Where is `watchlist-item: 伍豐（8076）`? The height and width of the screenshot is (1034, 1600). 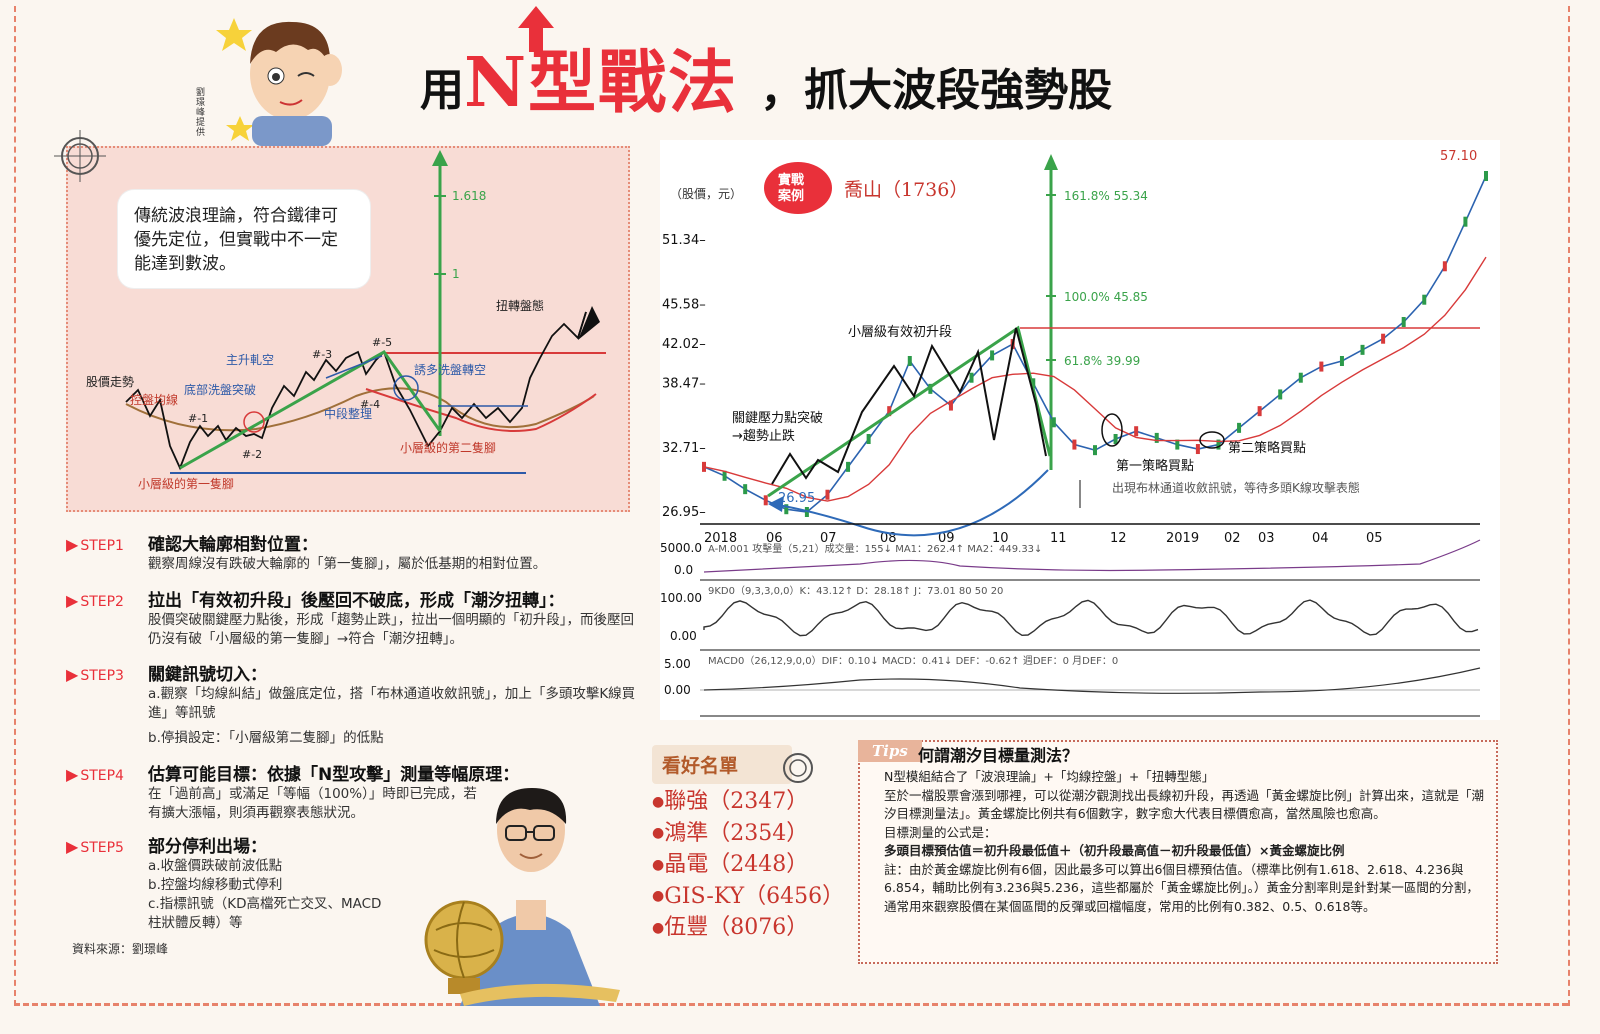 watchlist-item: 伍豐（8076） is located at coordinates (747, 928).